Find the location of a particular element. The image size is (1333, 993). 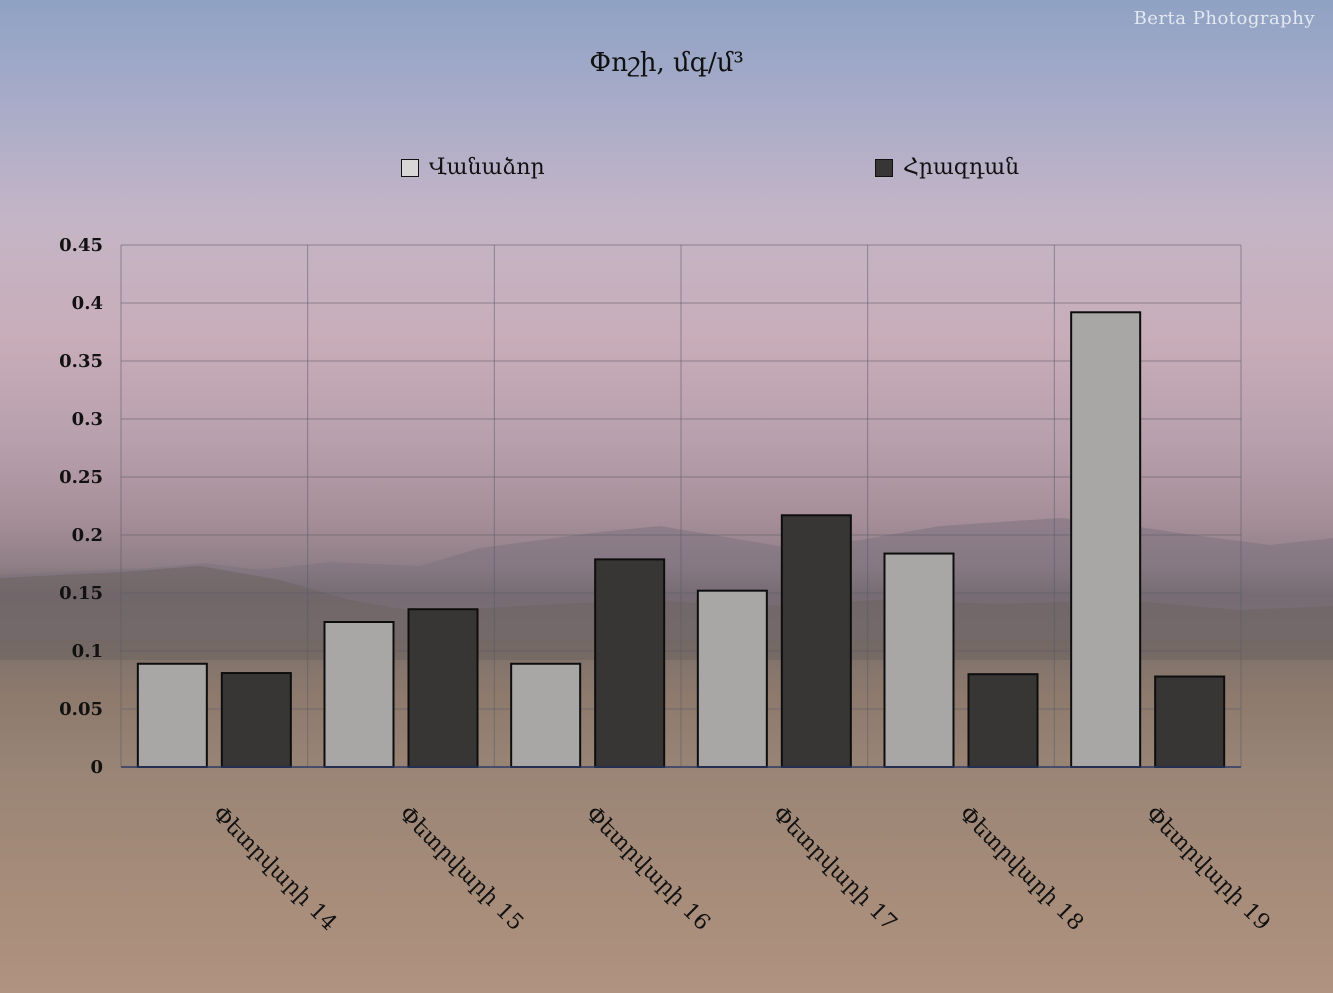

watermark-text: Berta Photography is located at coordinates (1224, 18).